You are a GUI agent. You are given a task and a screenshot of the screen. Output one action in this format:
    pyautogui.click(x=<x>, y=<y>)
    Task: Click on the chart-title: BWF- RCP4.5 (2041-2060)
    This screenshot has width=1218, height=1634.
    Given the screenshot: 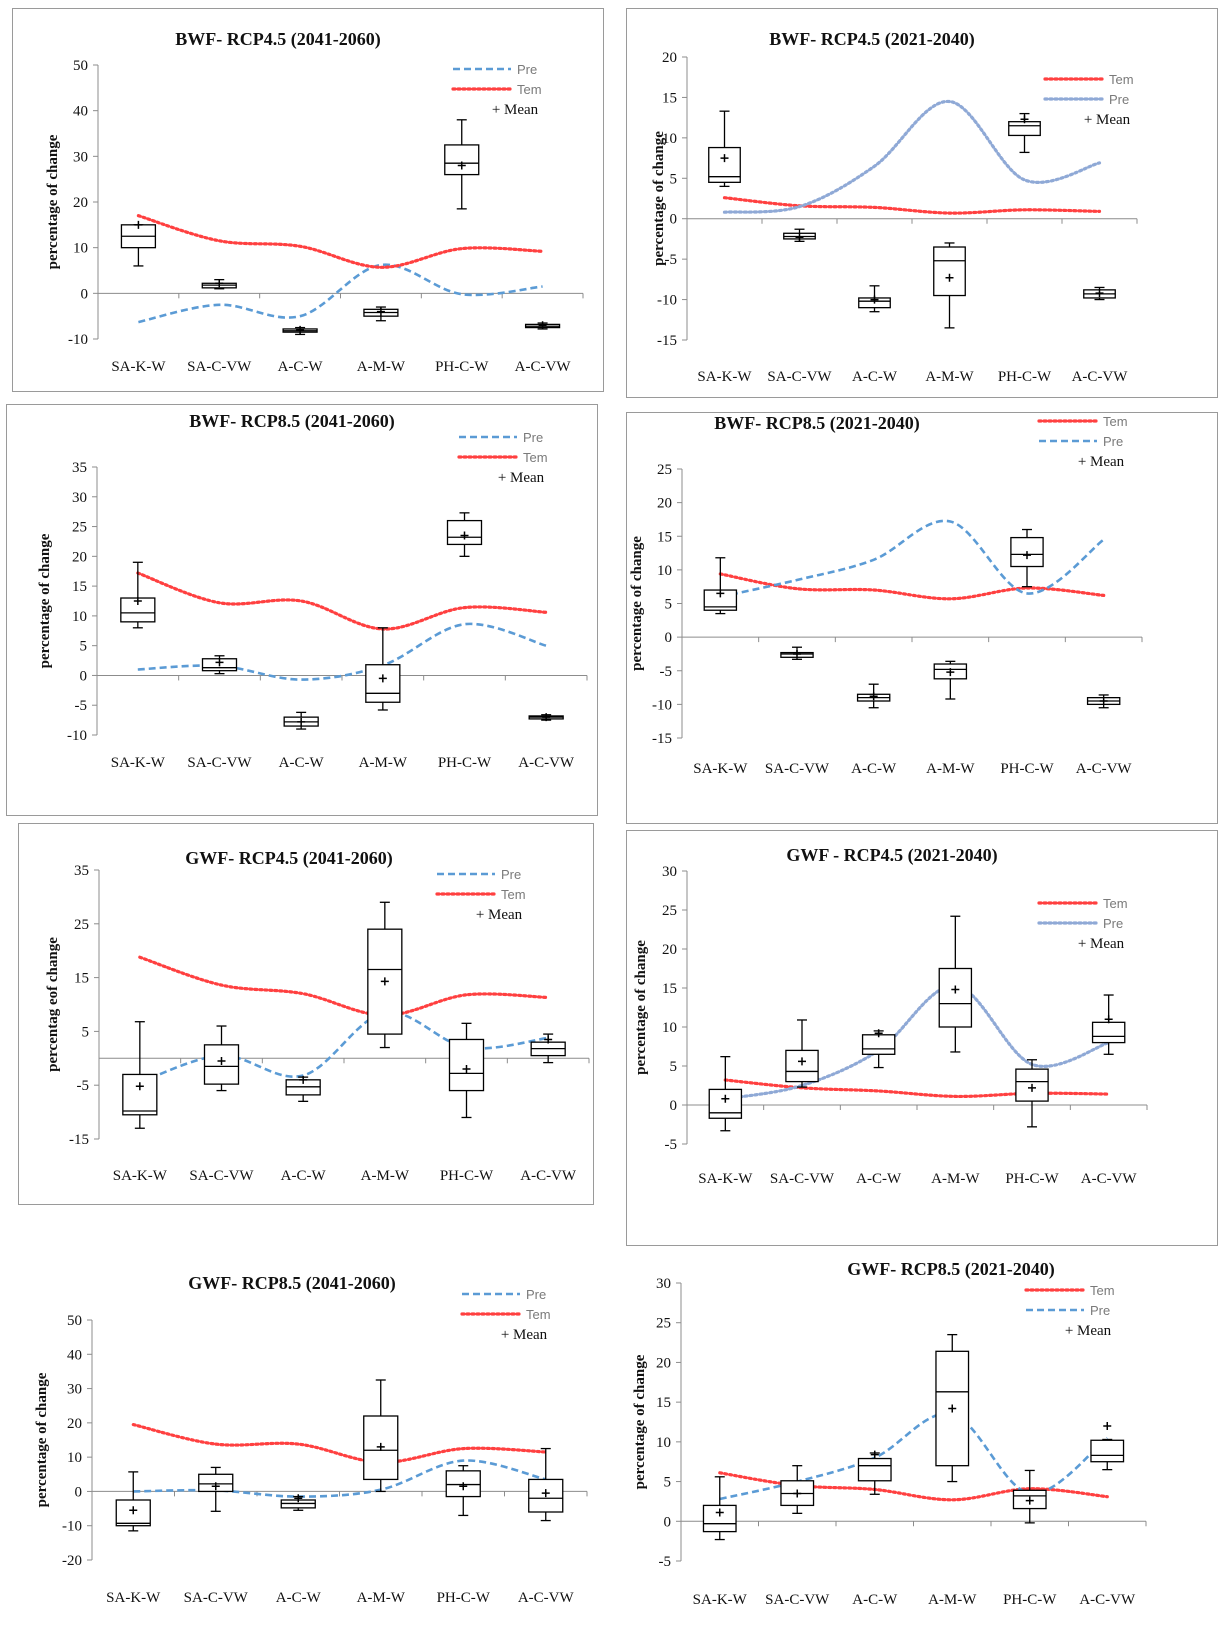 What is the action you would take?
    pyautogui.click(x=277, y=39)
    